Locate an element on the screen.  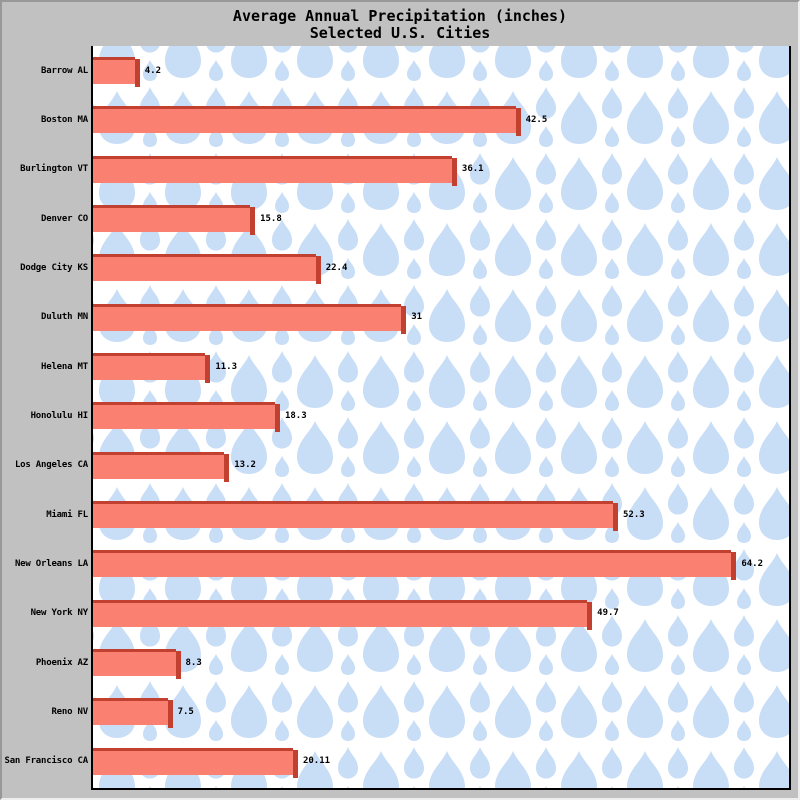
bar-row: Helena MT 11.3 is located at coordinates (395, 366).